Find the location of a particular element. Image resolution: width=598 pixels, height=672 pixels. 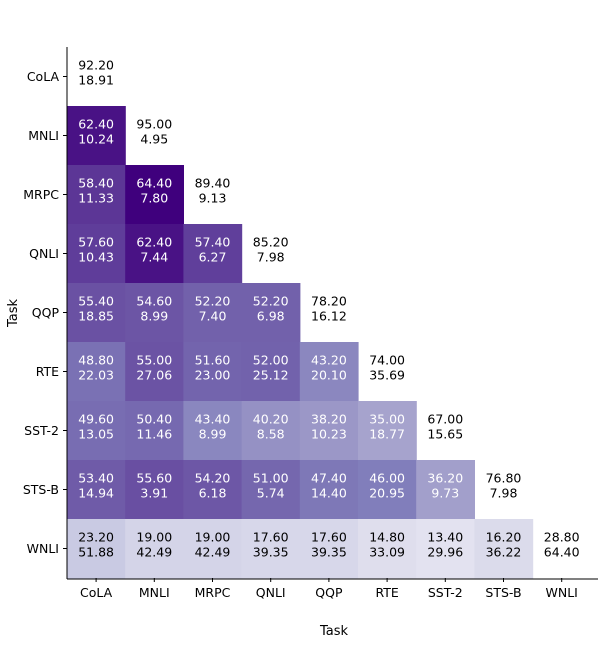

heatmap-cell-rte-mnli is located at coordinates (154, 372).